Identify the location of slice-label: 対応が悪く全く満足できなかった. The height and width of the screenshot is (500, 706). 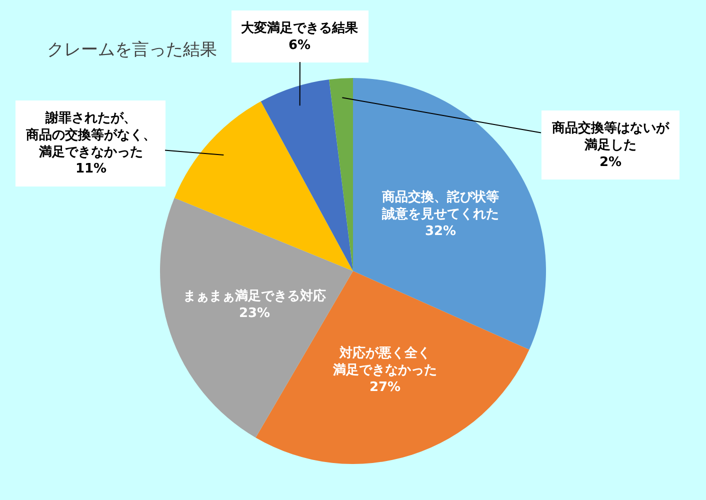
(384, 361).